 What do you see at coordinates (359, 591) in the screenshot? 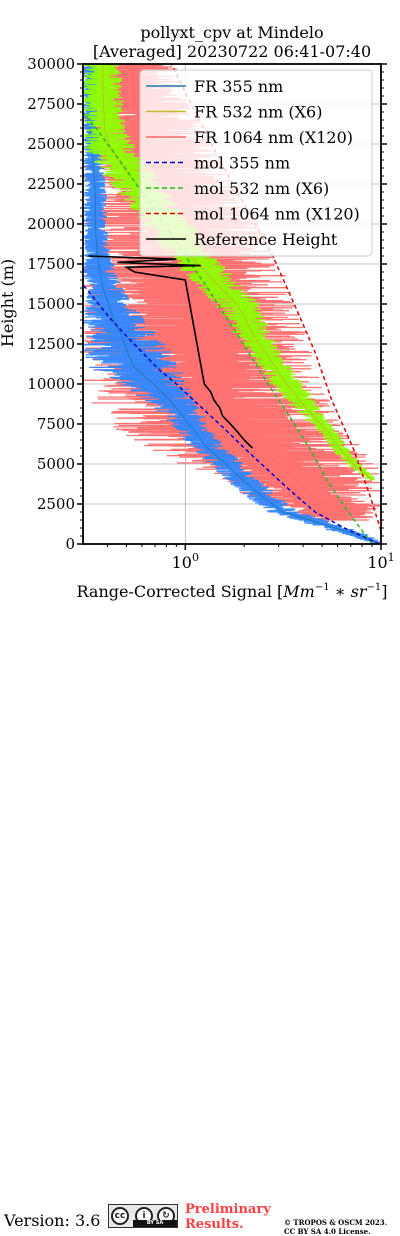
I see `x-axis-label-sr: sr` at bounding box center [359, 591].